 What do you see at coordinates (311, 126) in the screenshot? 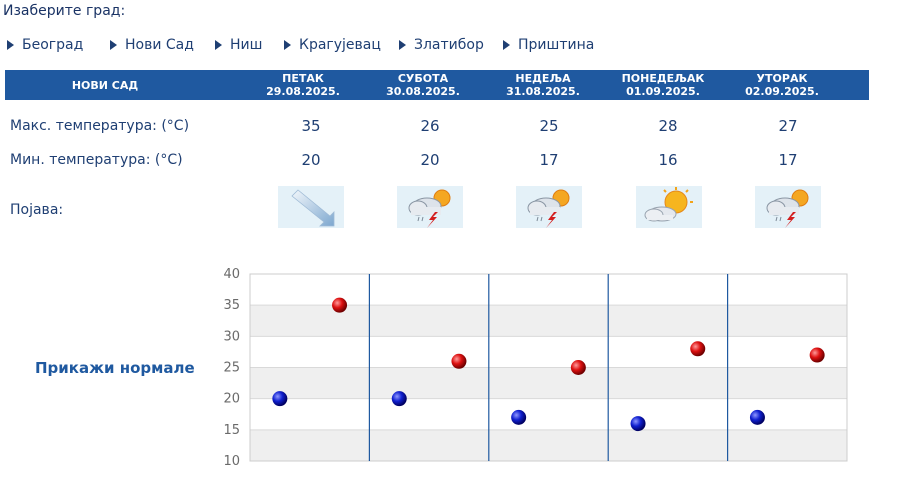
I see `max-temp-cell: 35` at bounding box center [311, 126].